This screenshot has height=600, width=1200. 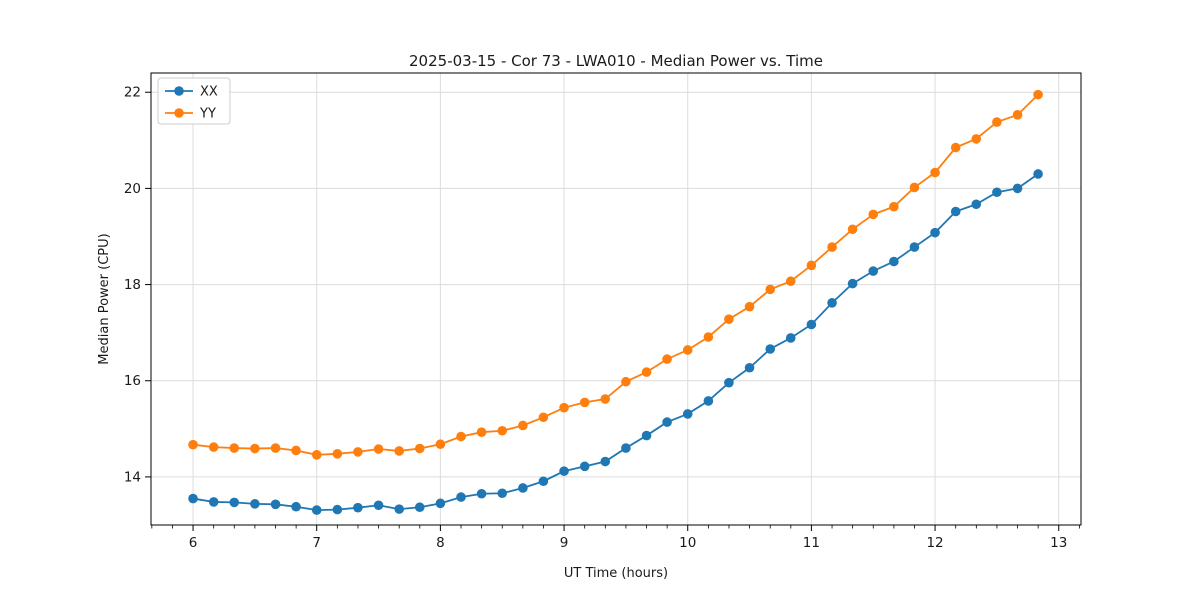 What do you see at coordinates (687, 543) in the screenshot?
I see `x-tick-label: 10` at bounding box center [687, 543].